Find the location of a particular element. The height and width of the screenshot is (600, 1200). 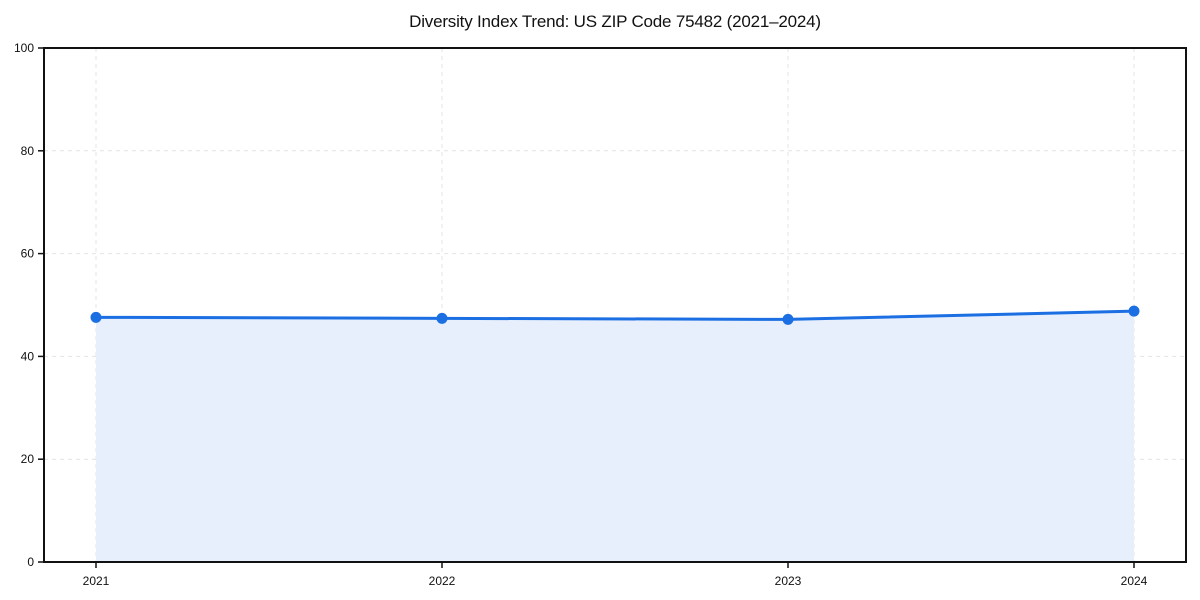

y-tick-label: 80 is located at coordinates (28, 151).